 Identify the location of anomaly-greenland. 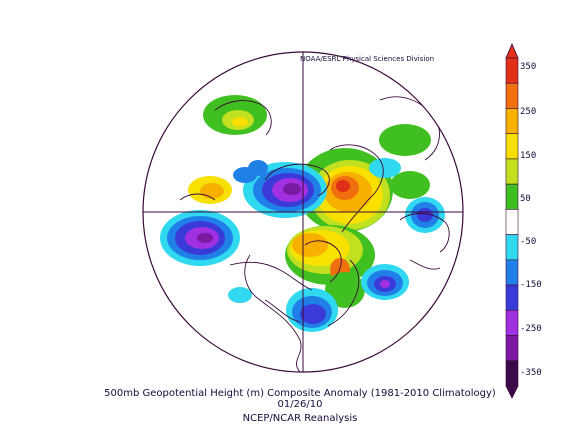
(345, 190).